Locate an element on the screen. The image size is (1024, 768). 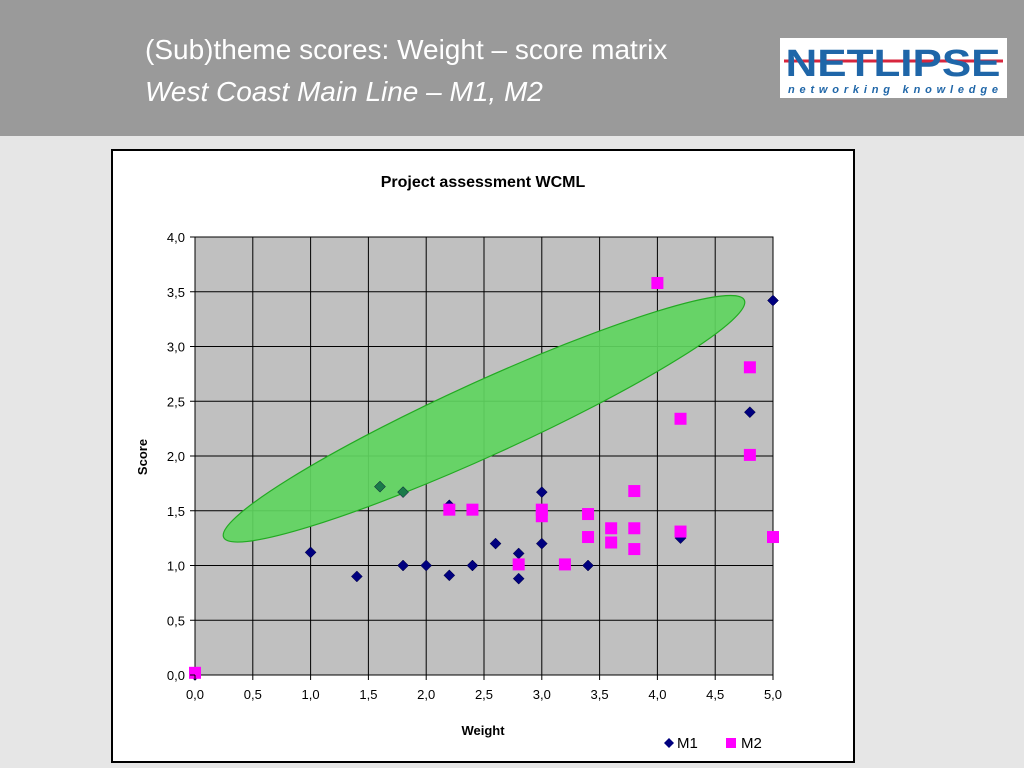
x-tick-label: 2,0 is located at coordinates (426, 694).